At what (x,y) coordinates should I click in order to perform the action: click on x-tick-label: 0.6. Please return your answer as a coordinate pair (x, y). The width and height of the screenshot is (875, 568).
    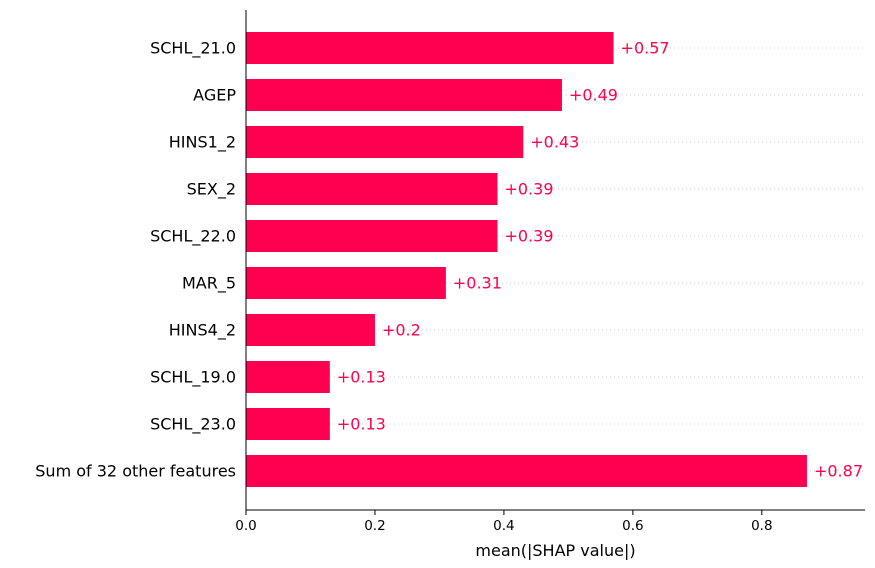
    Looking at the image, I should click on (632, 526).